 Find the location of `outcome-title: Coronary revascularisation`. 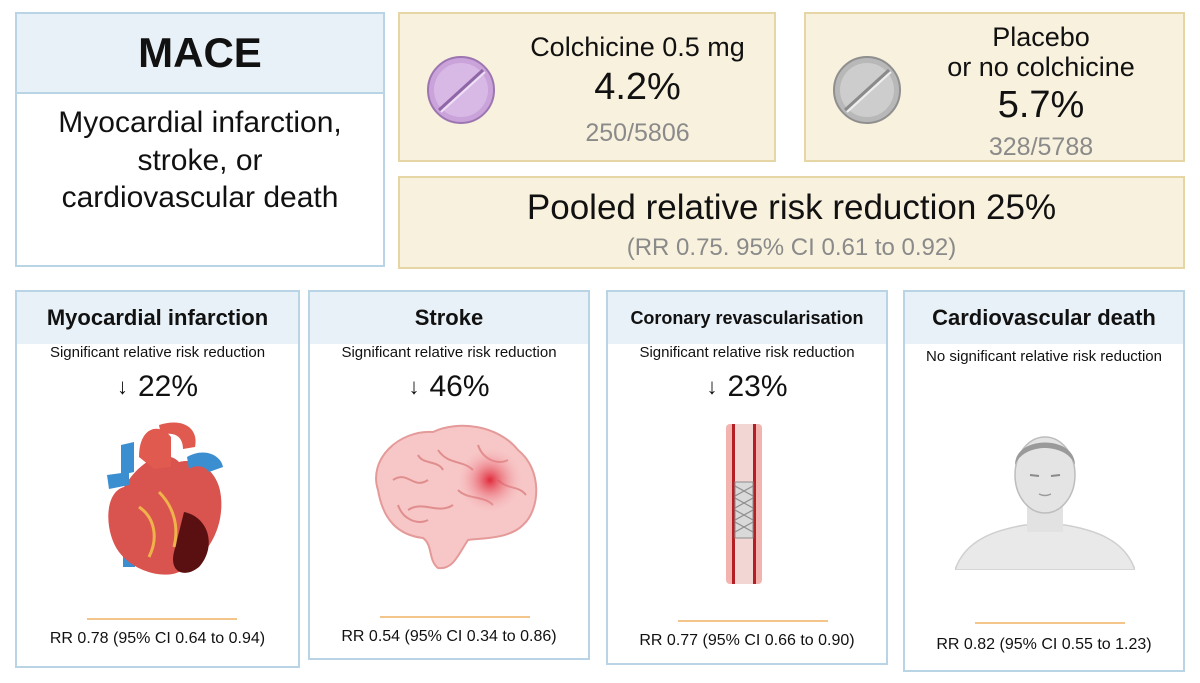

outcome-title: Coronary revascularisation is located at coordinates (747, 318).